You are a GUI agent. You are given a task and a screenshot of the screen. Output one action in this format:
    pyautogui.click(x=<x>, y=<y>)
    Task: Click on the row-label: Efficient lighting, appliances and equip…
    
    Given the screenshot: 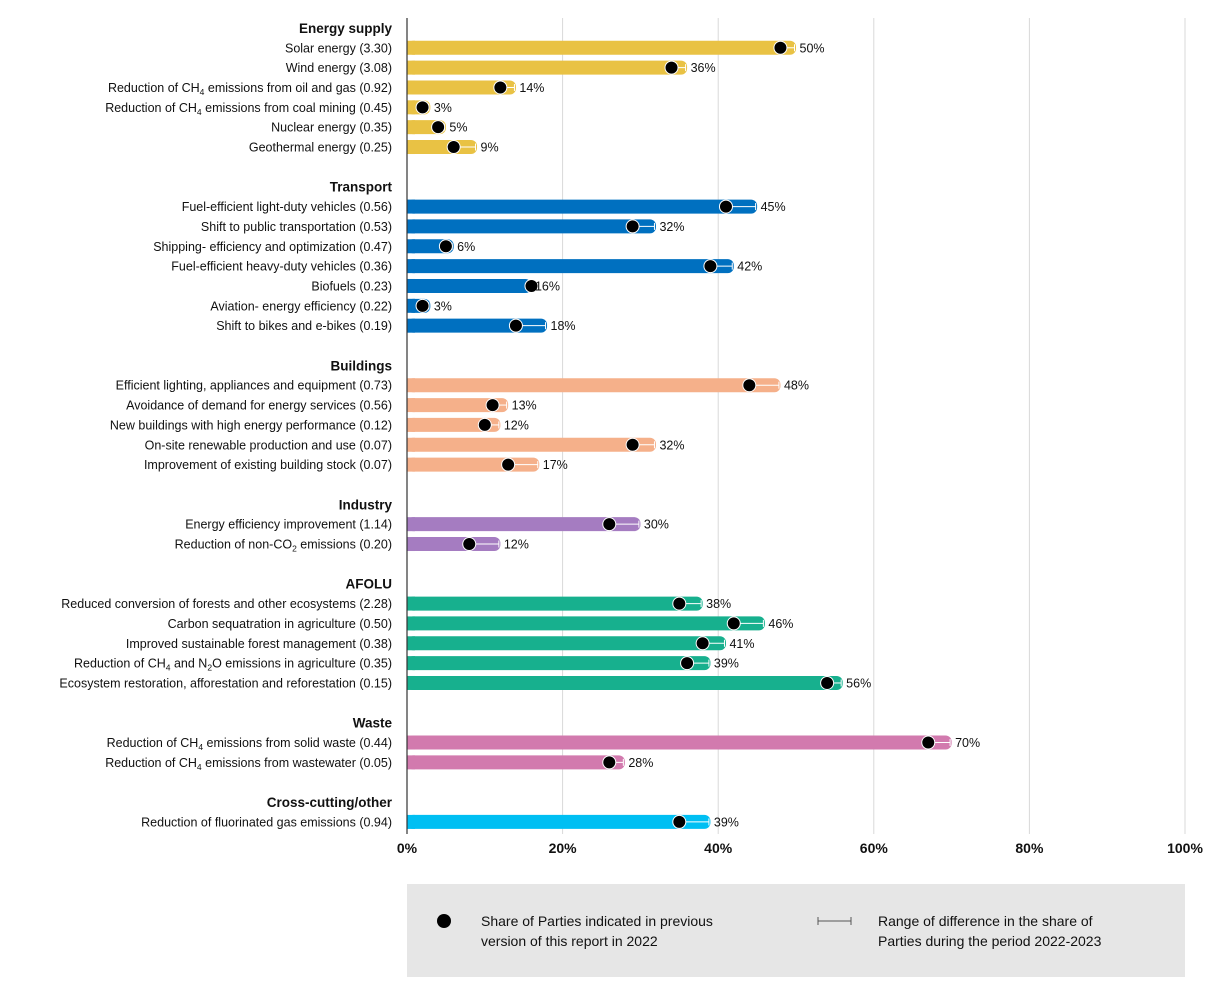 What is the action you would take?
    pyautogui.click(x=254, y=386)
    